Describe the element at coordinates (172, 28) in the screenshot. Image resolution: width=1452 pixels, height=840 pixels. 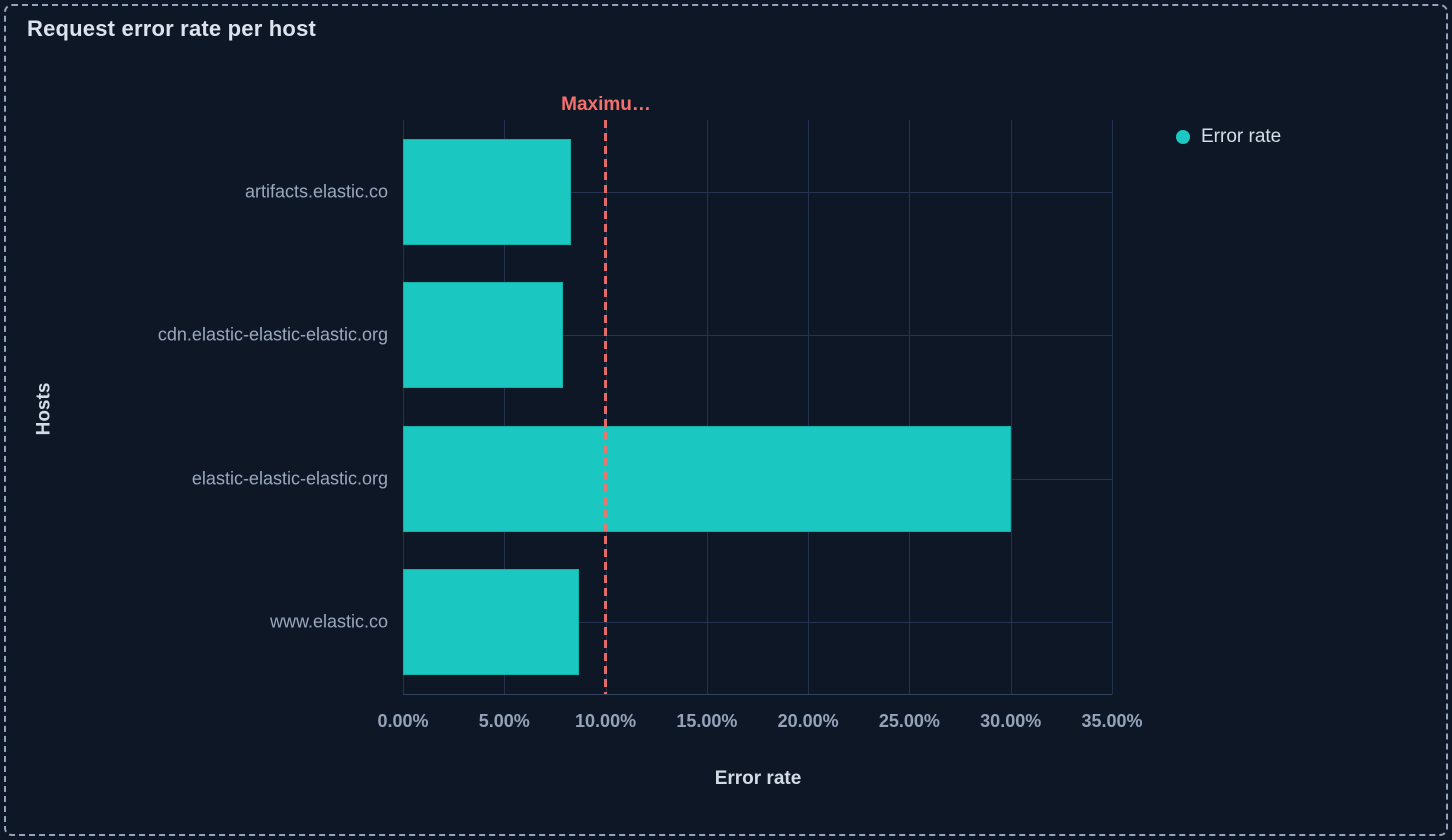
I see `panel-title: Request error rate per host` at that location.